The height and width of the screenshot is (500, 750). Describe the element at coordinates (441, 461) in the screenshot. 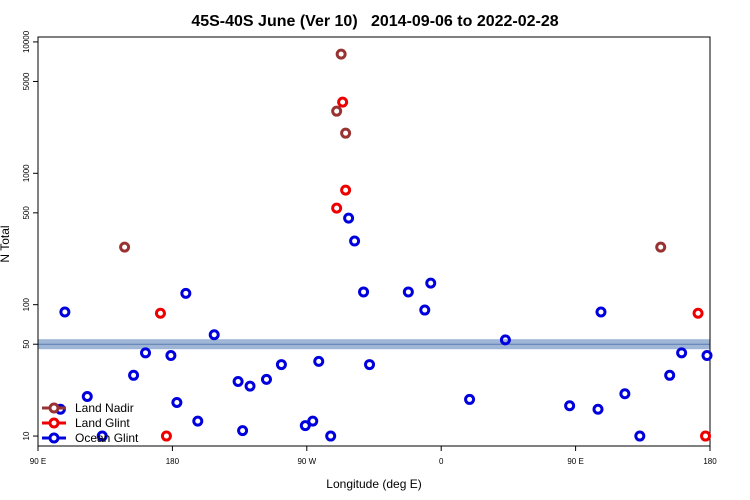

I see `x-tick-label: 0` at that location.